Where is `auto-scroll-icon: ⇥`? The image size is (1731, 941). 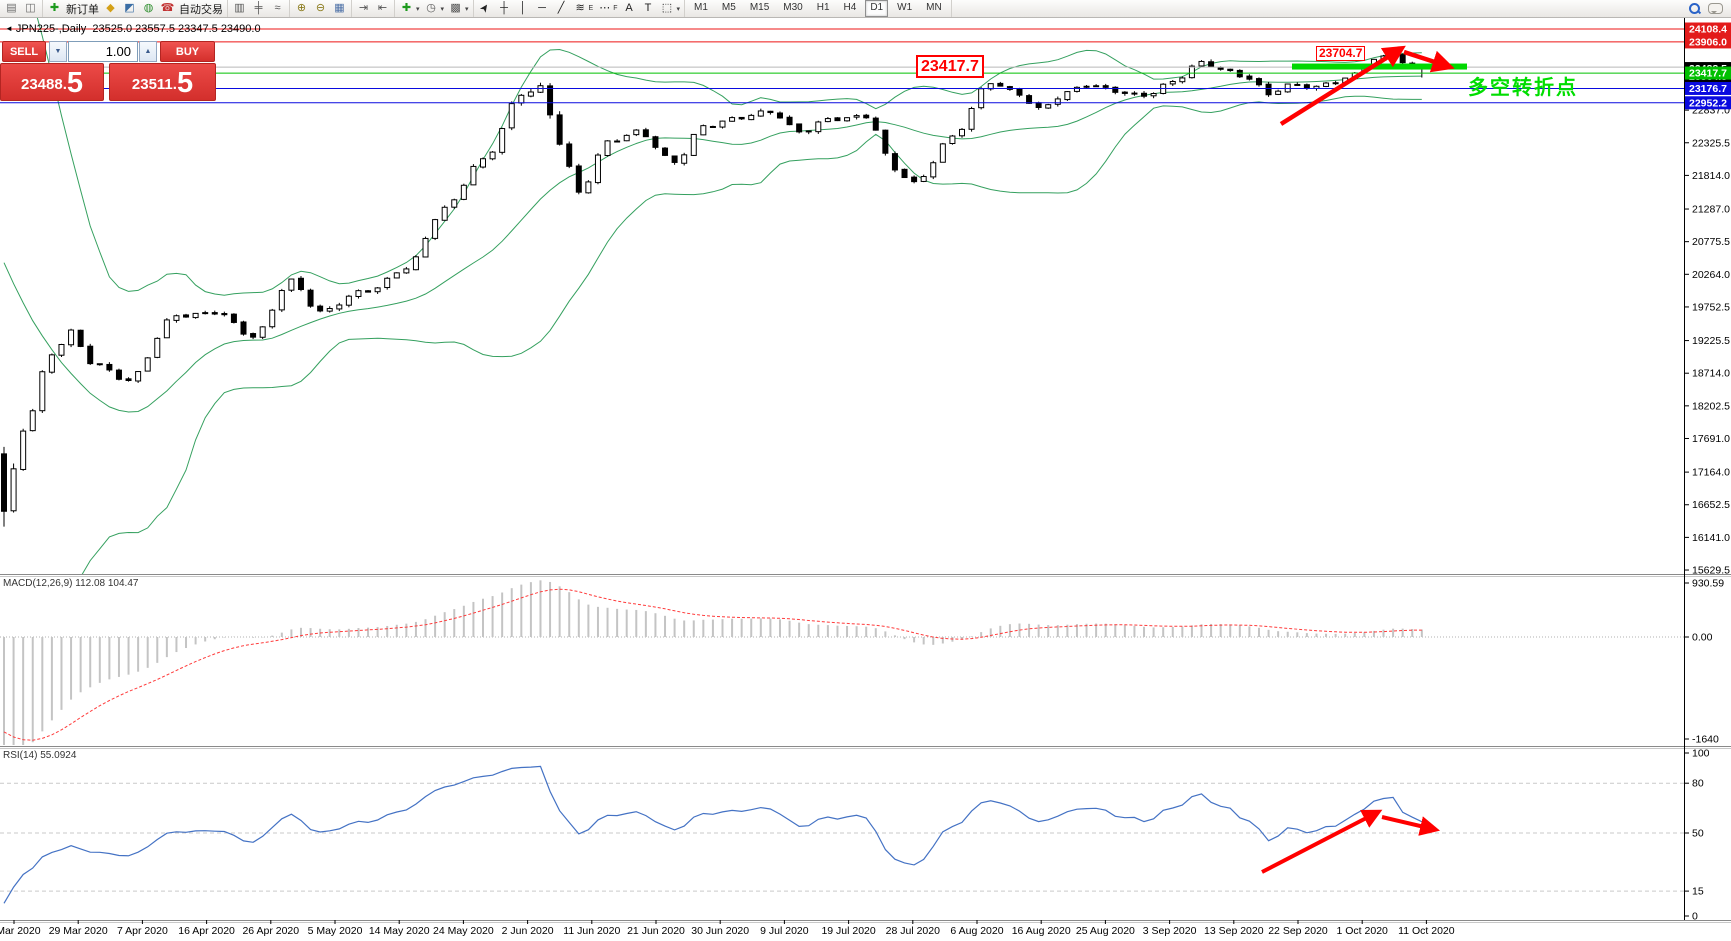 auto-scroll-icon: ⇥ is located at coordinates (363, 8).